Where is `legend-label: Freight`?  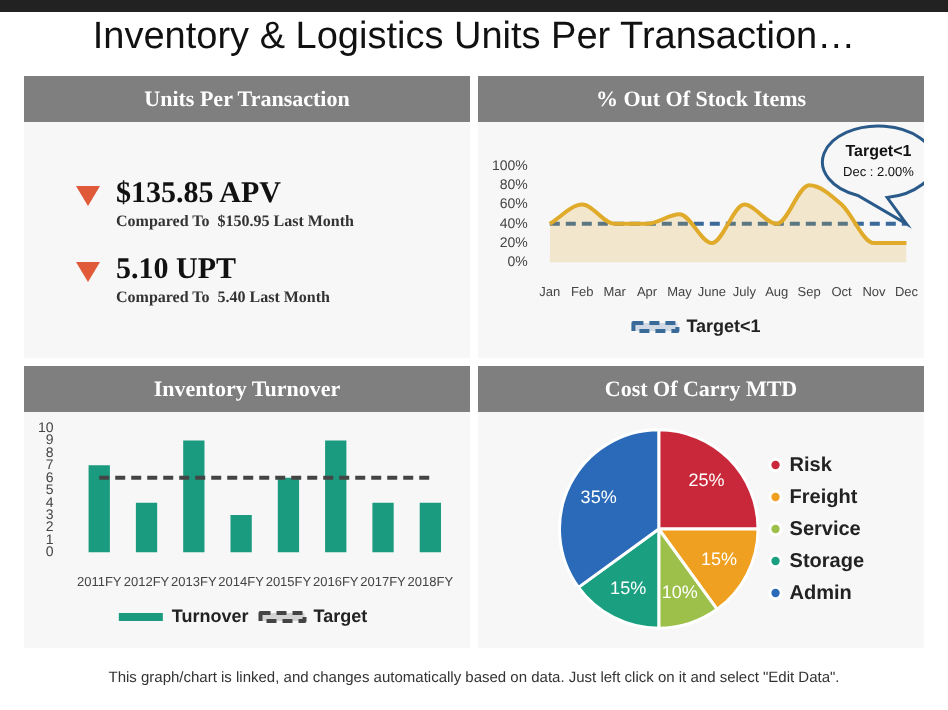
legend-label: Freight is located at coordinates (824, 497).